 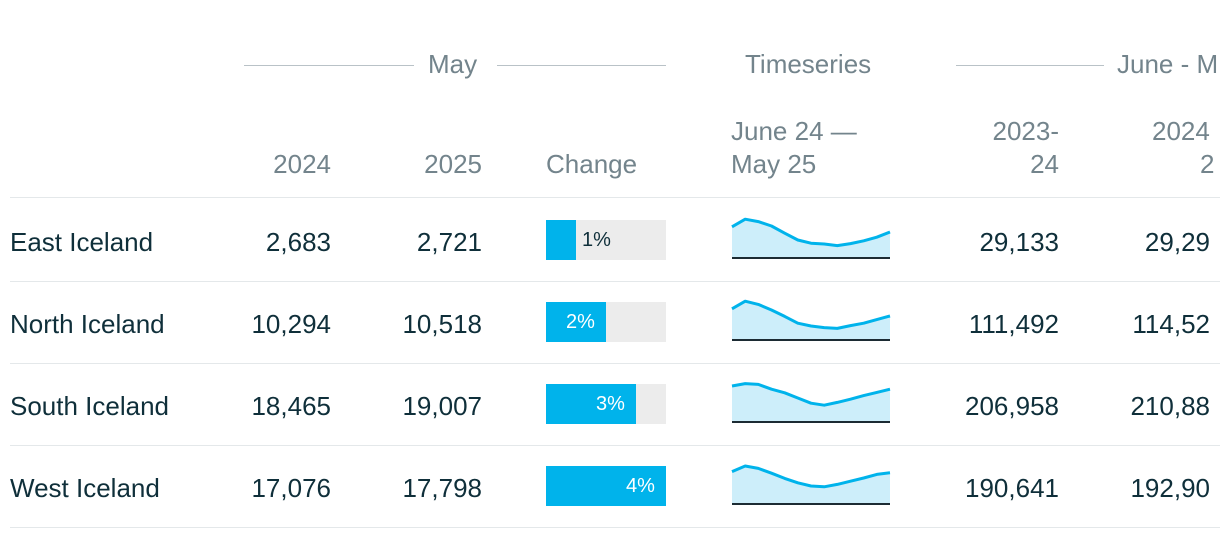 What do you see at coordinates (592, 164) in the screenshot?
I see `col-header-change: Change` at bounding box center [592, 164].